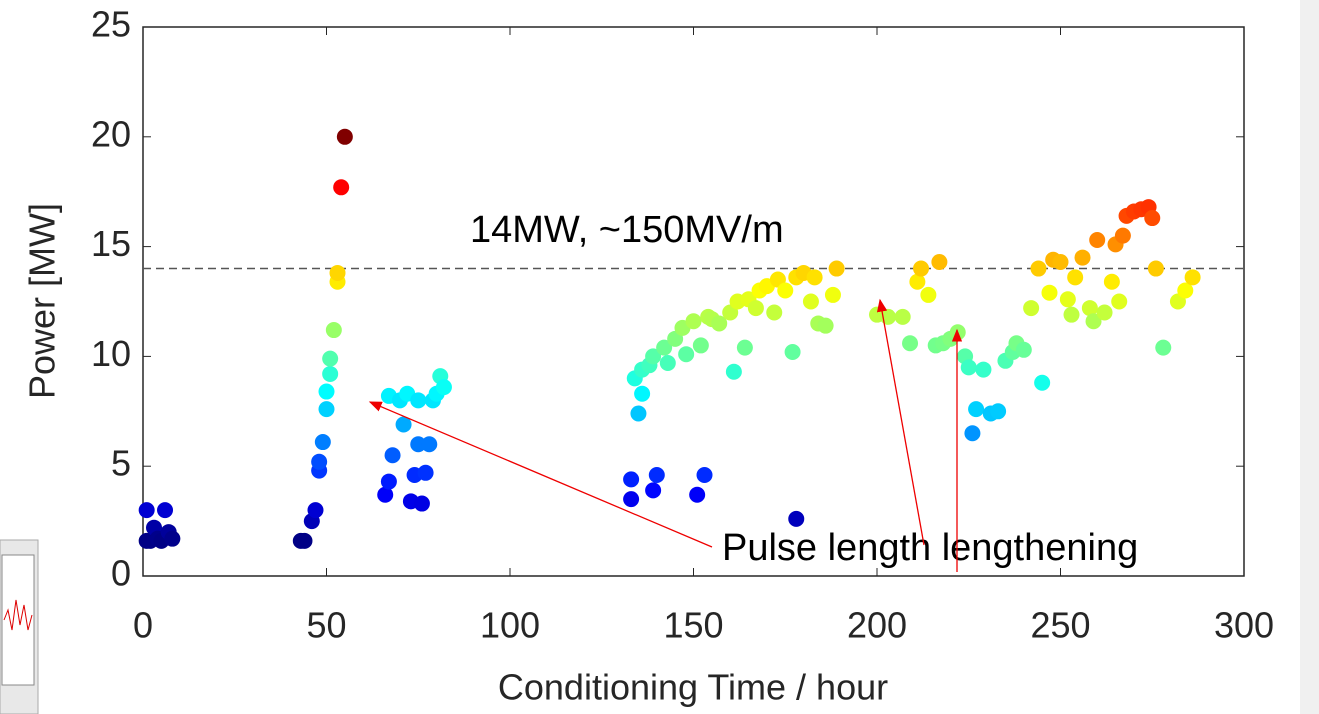  What do you see at coordinates (111, 24) in the screenshot?
I see `y-tick-label: 25` at bounding box center [111, 24].